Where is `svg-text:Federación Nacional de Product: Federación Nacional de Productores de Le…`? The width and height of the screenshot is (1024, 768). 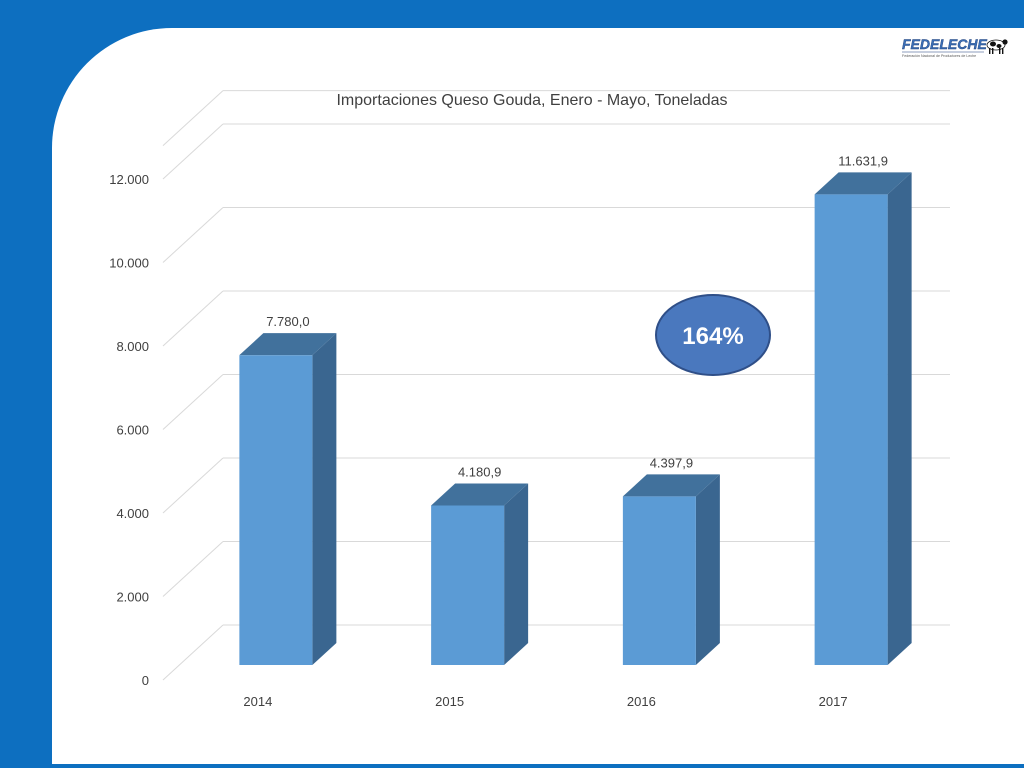 svg-text:Federación Nacional de Product: Federación Nacional de Productores de Le… is located at coordinates (939, 56).